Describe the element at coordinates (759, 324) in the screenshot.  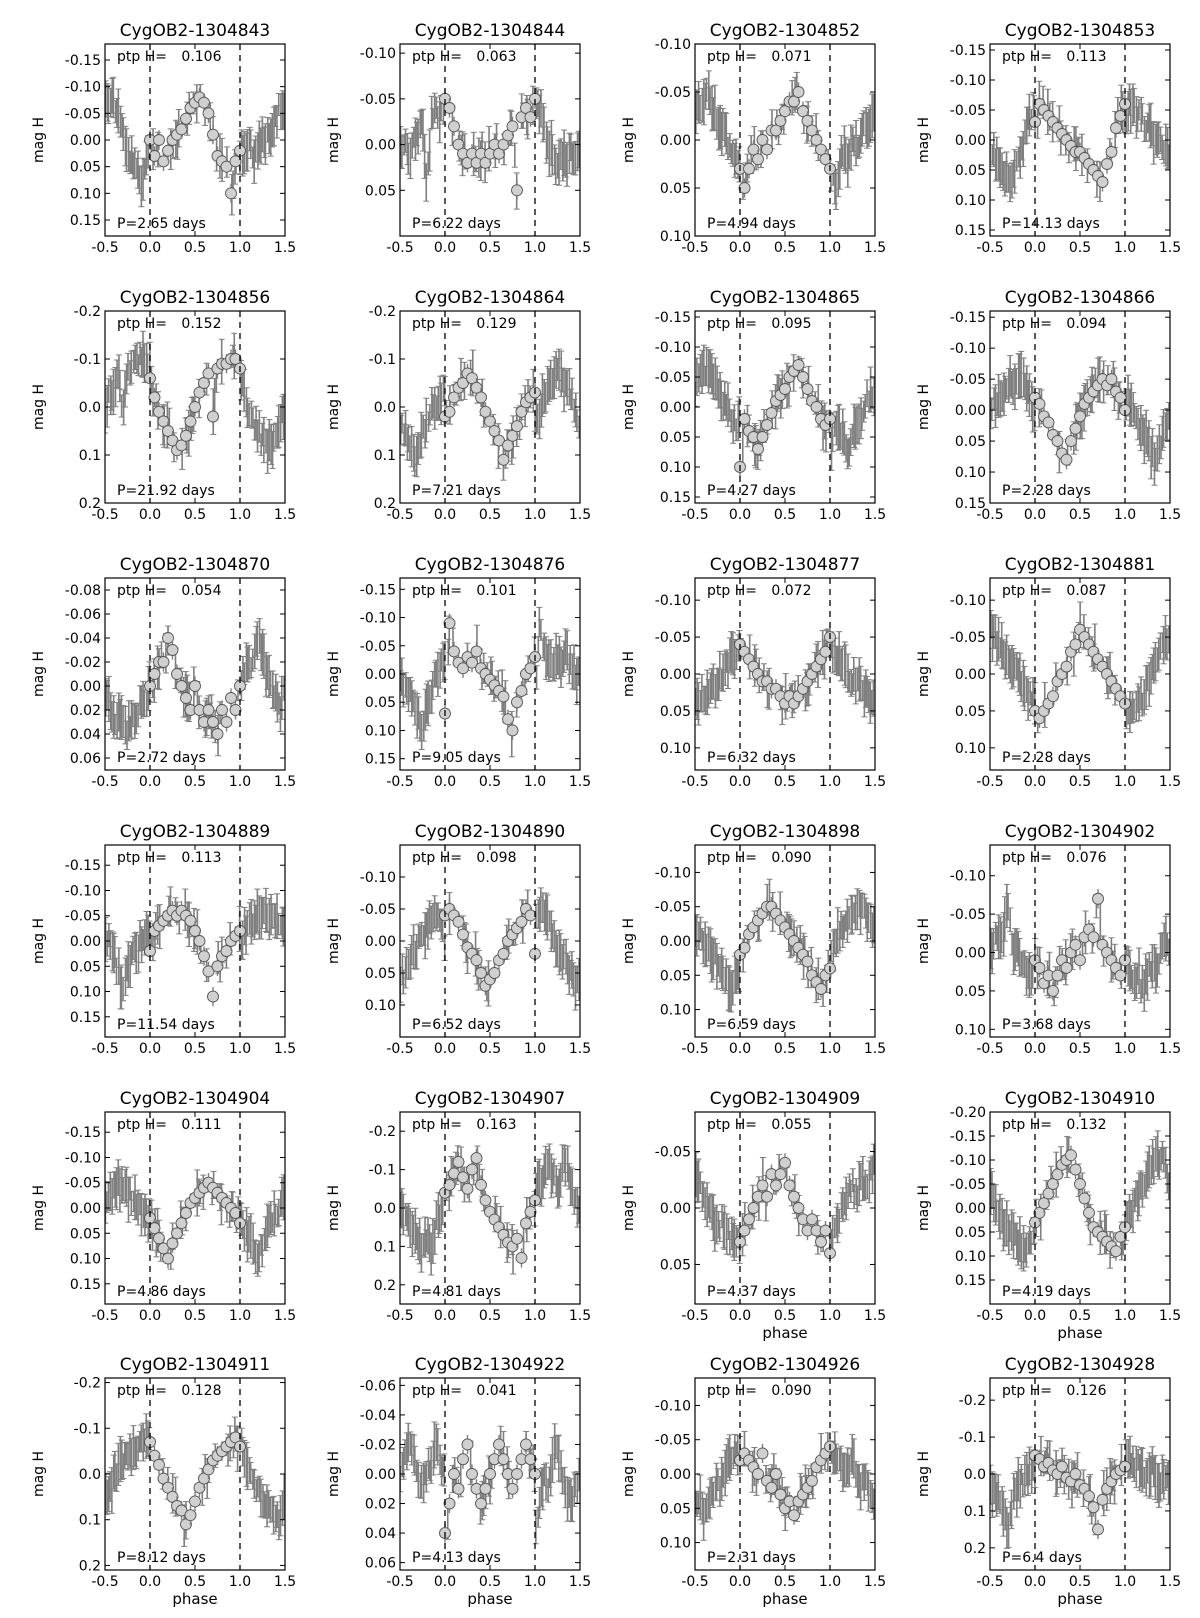
I see `ptp-annotation: ptp H= 0.095` at that location.